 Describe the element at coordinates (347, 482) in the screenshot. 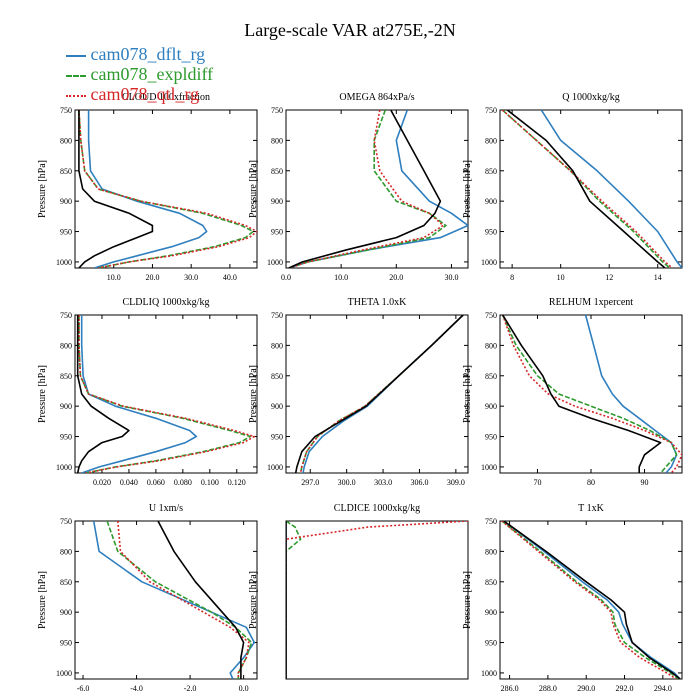

I see `x-tick-label: 300.0` at that location.